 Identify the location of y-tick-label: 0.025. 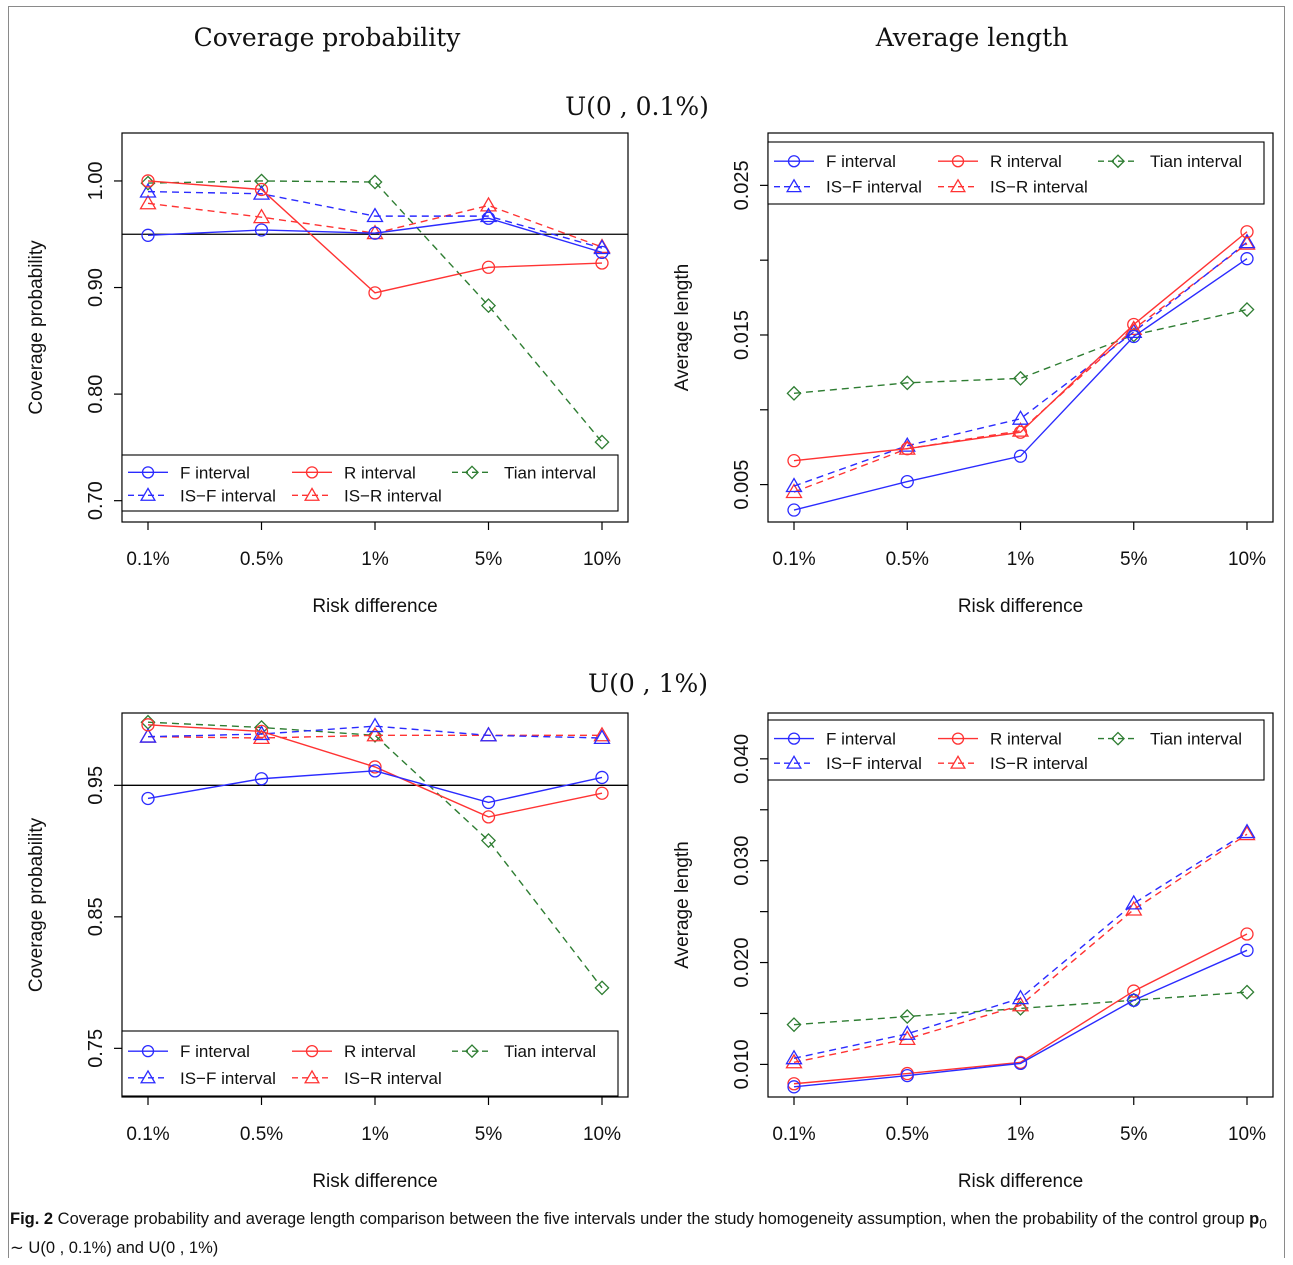
(742, 185).